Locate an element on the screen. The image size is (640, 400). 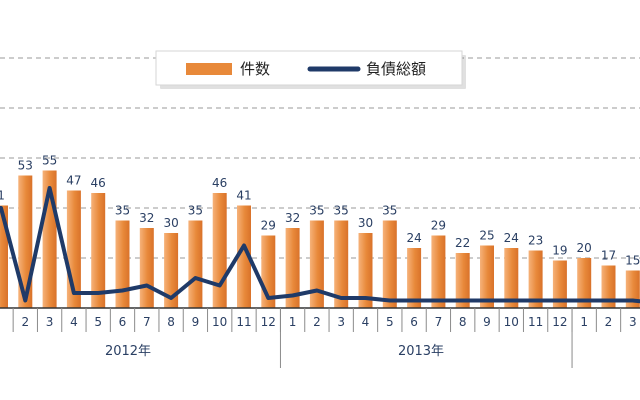
x-tick-label-18: 7 is located at coordinates (439, 322).